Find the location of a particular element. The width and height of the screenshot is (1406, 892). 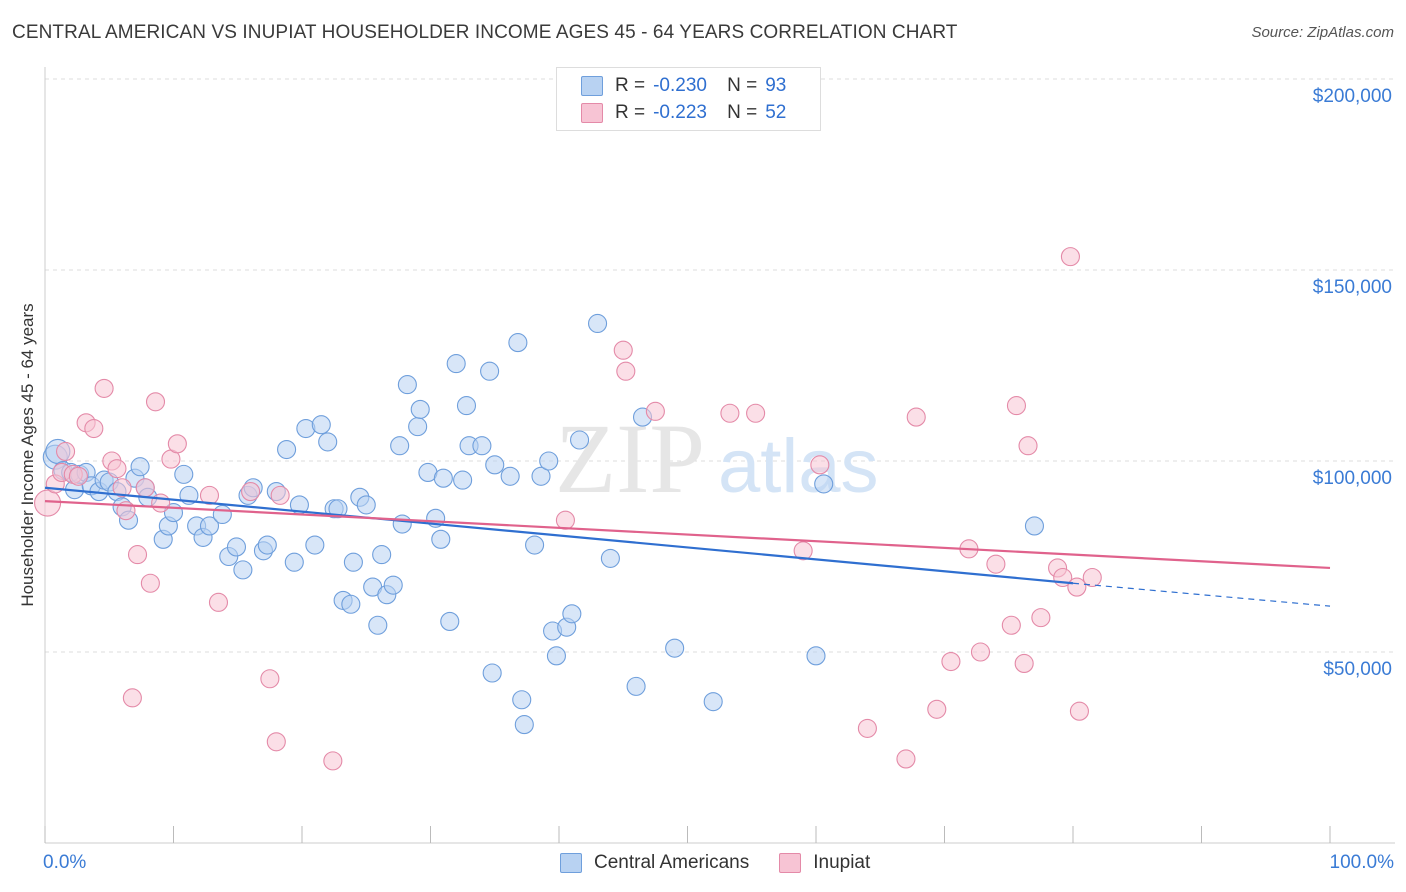

series-legend-item-inupiat: Inupiat is located at coordinates (824, 863).